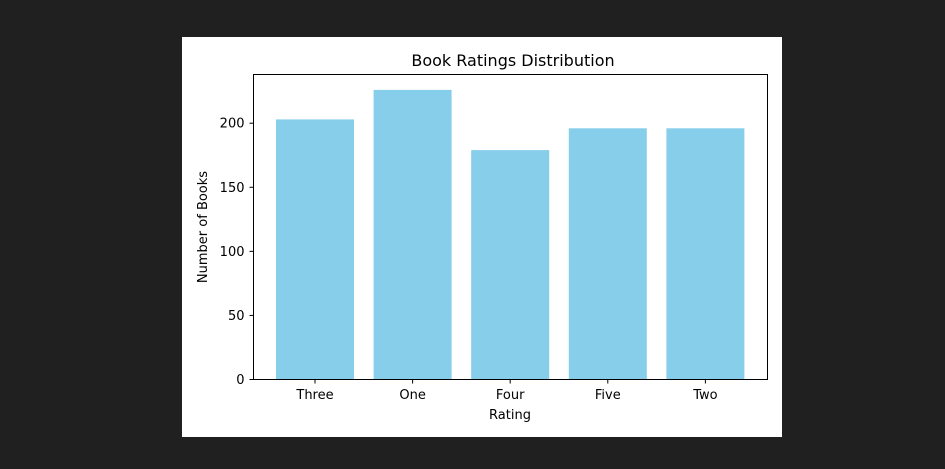 This screenshot has height=469, width=945. What do you see at coordinates (705, 254) in the screenshot?
I see `bar-two` at bounding box center [705, 254].